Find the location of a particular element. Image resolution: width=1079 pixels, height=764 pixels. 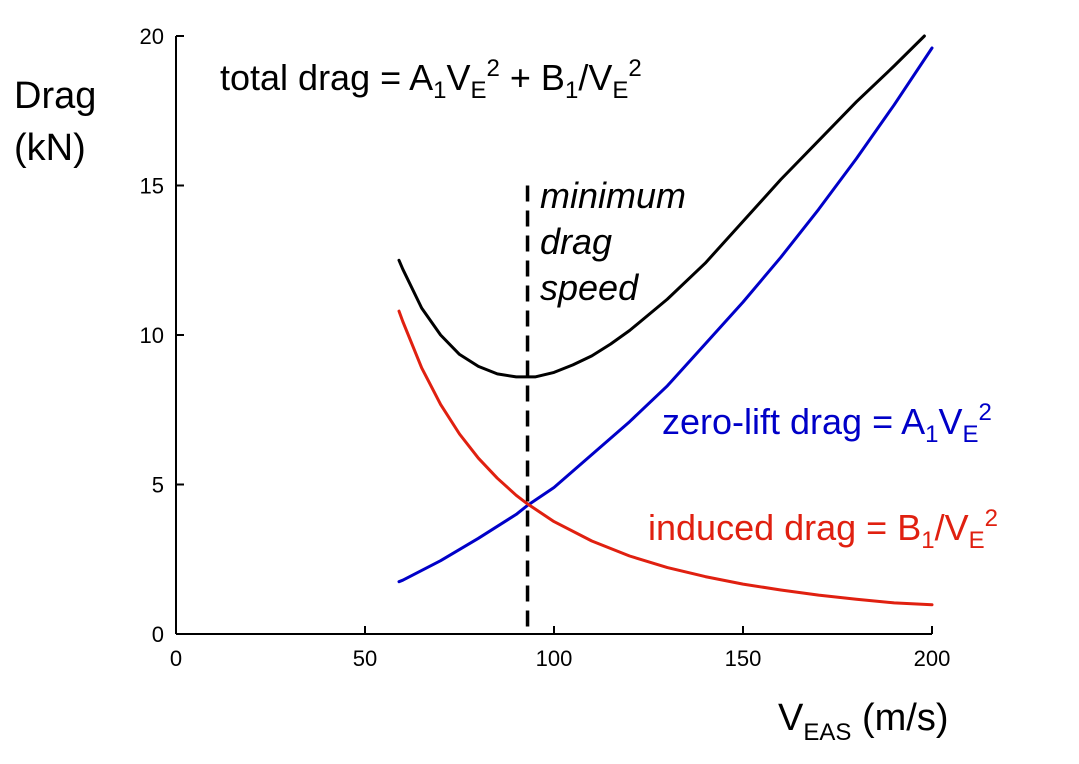

min-speed-label-line3: speed is located at coordinates (589, 287).